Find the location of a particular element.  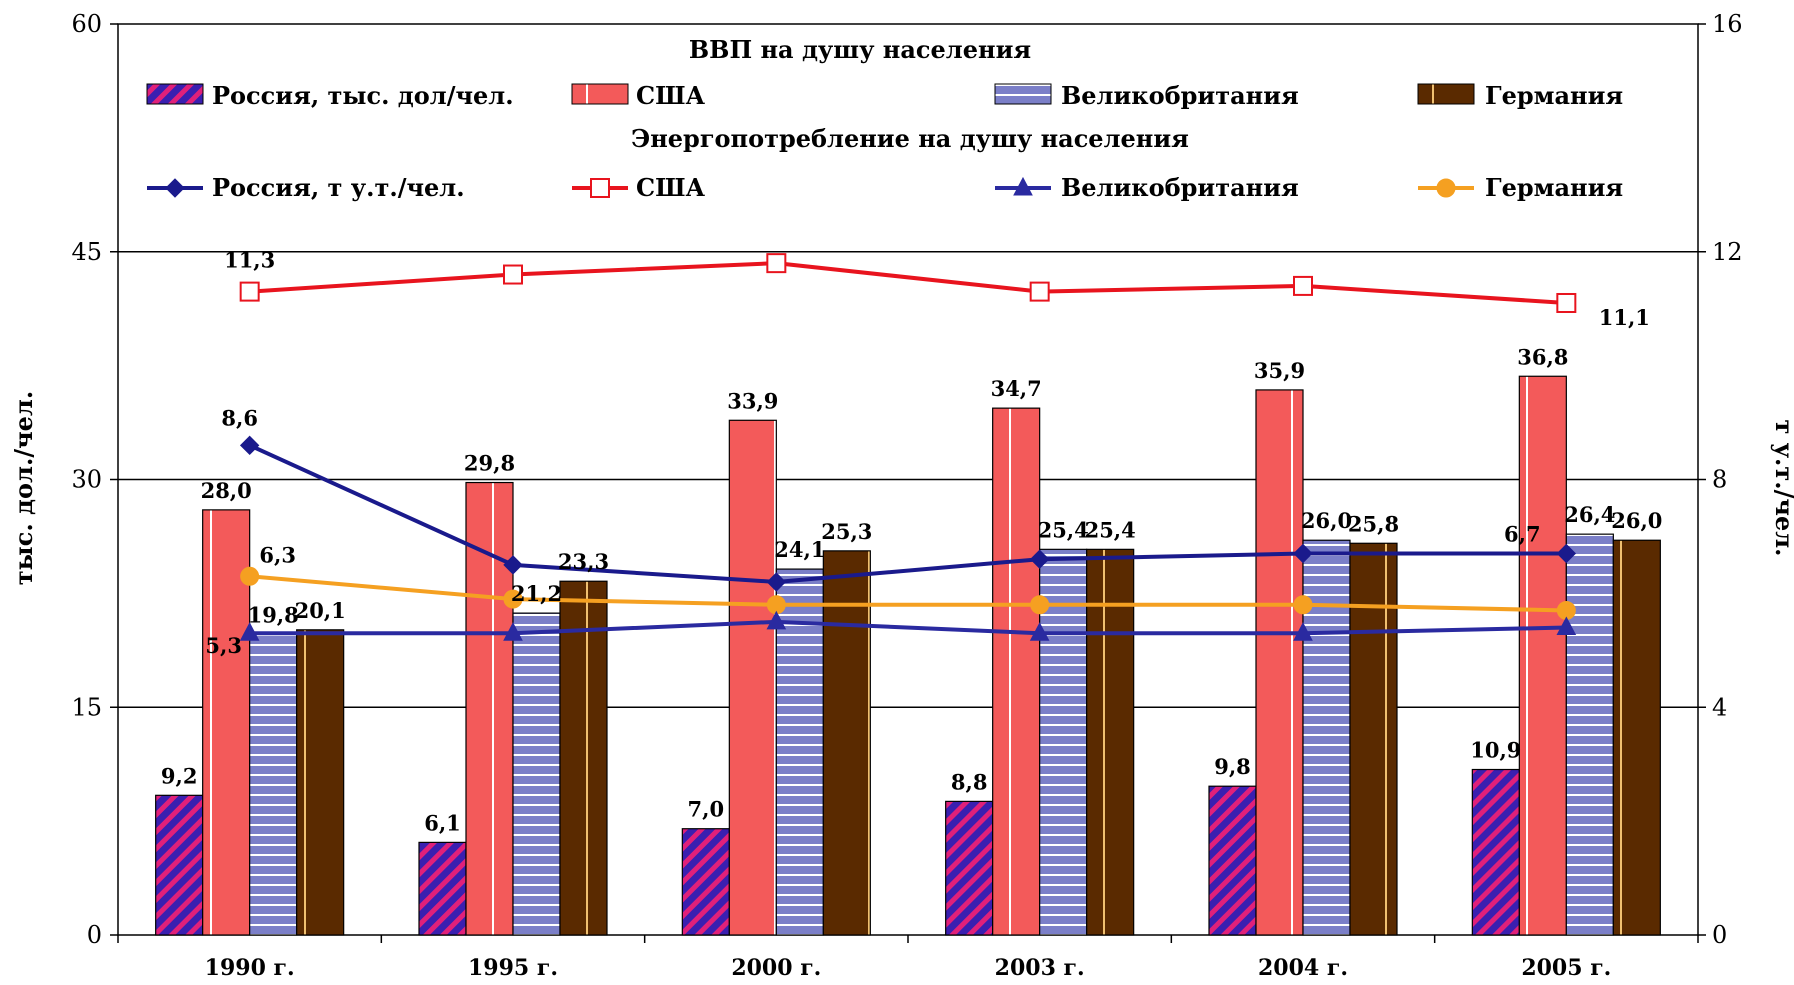

bar-data-label: 26,0 is located at coordinates (1326, 520).